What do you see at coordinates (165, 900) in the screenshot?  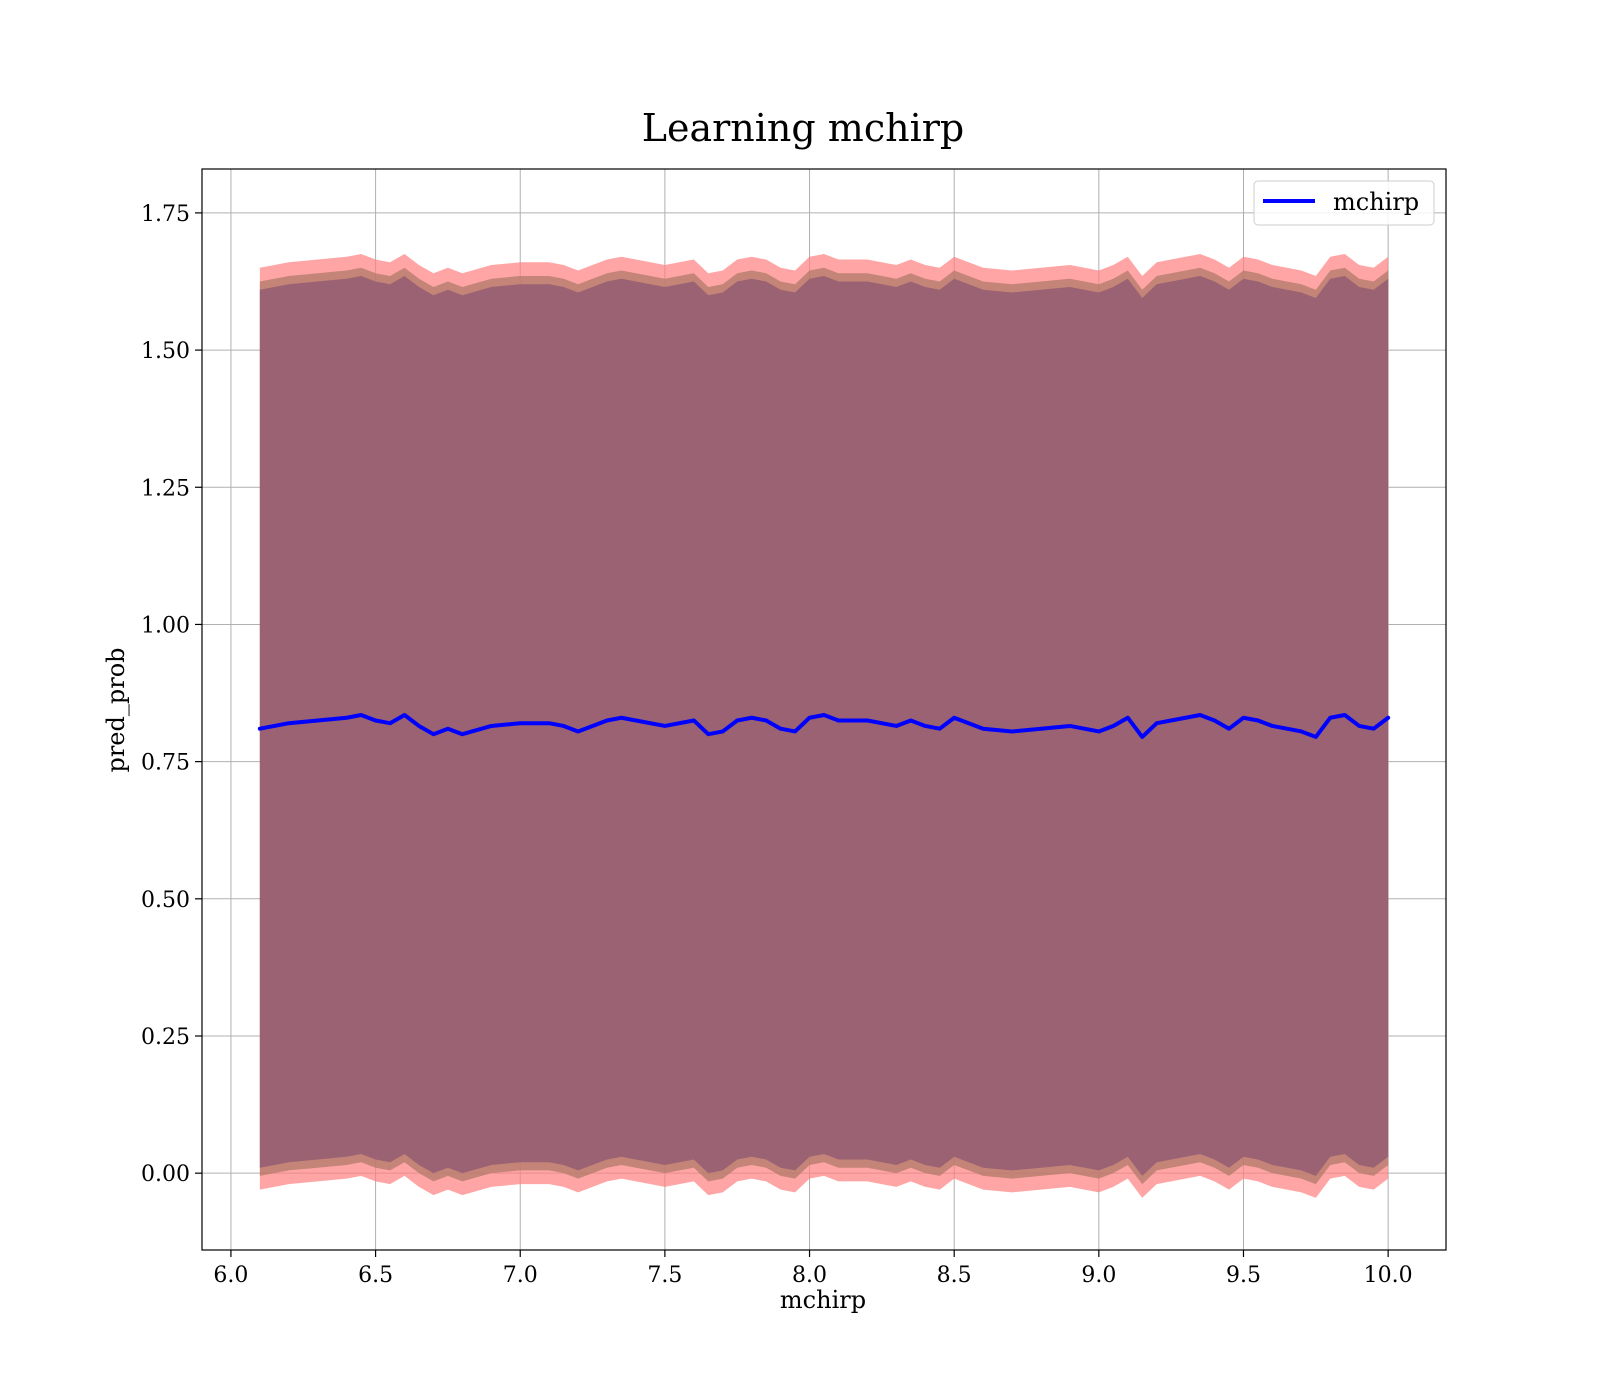 I see `y-tick-label: 0.50` at bounding box center [165, 900].